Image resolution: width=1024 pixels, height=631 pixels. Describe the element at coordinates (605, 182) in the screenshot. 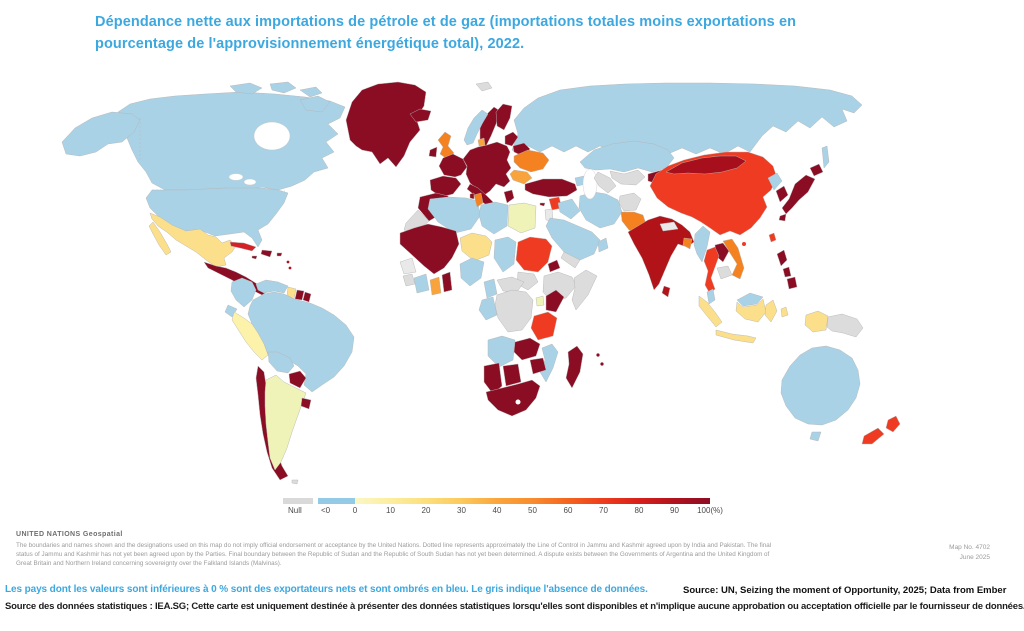

I see `country-turkmenistan` at that location.